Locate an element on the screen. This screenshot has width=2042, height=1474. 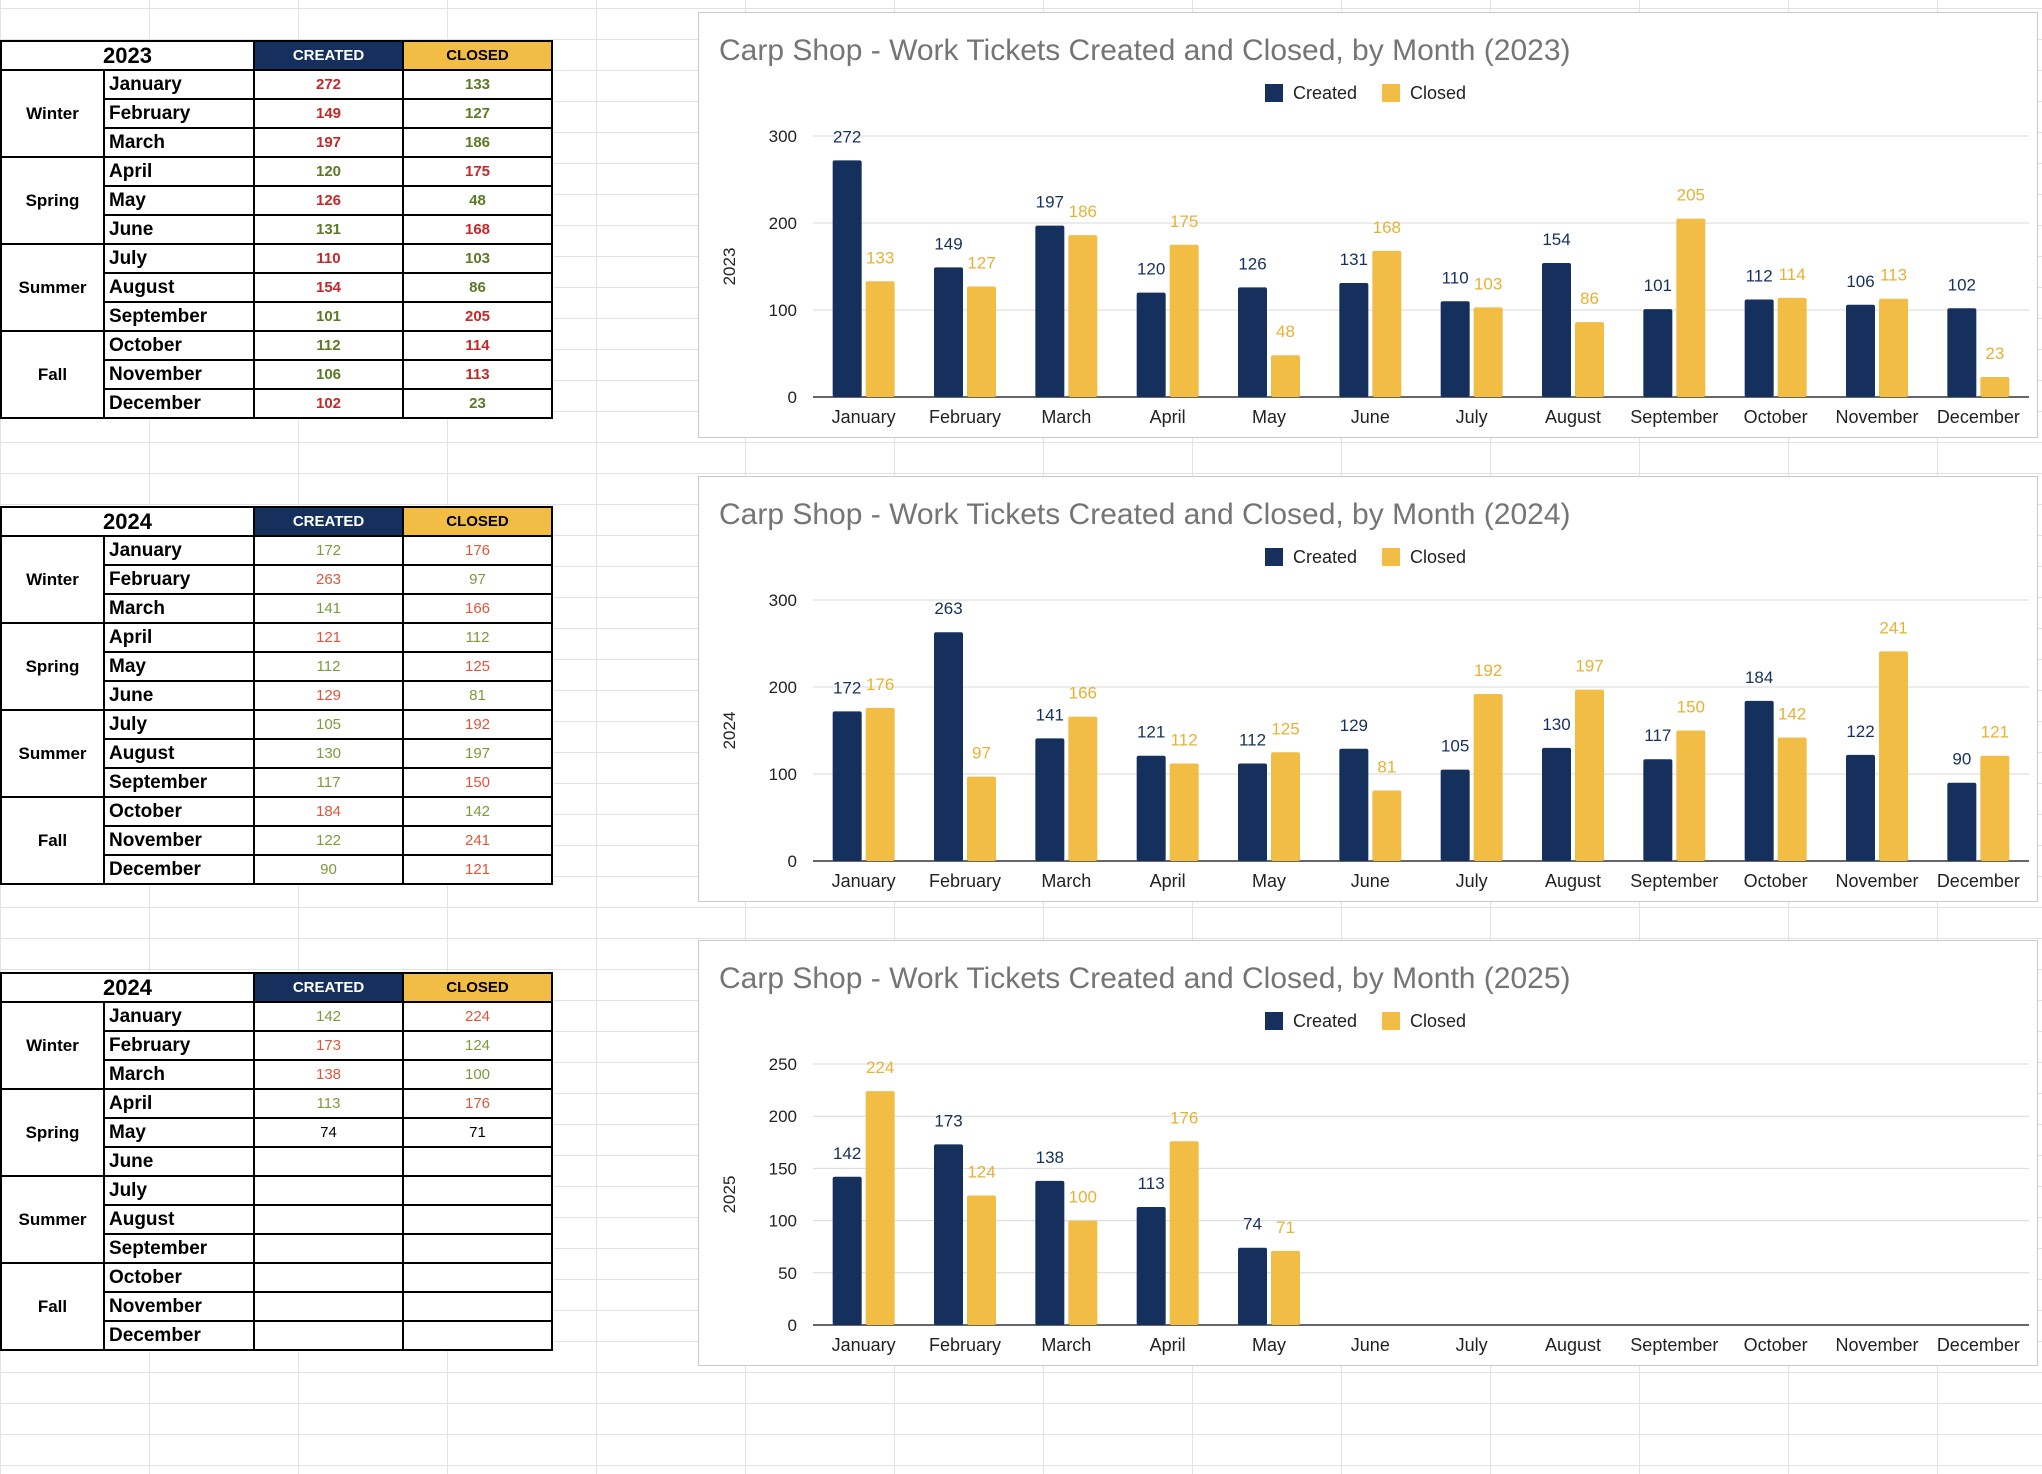
closed-value-cell: 103 is located at coordinates (478, 258).